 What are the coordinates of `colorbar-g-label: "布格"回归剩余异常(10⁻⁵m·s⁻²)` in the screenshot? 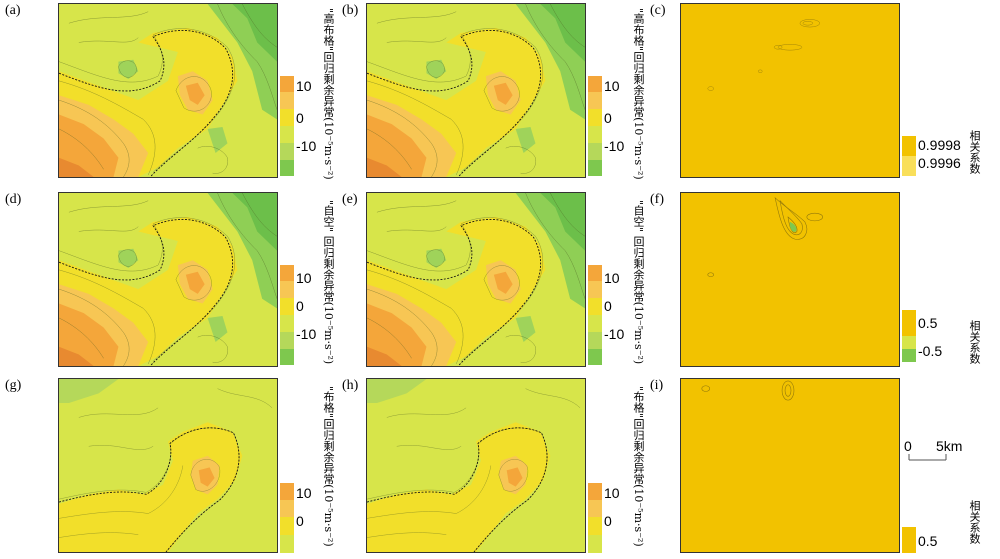 It's located at (328, 466).